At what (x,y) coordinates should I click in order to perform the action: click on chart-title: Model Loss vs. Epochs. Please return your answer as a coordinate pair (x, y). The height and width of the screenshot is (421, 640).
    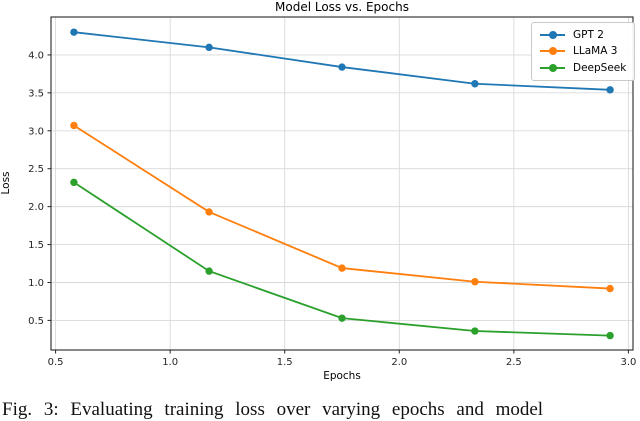
    Looking at the image, I should click on (342, 7).